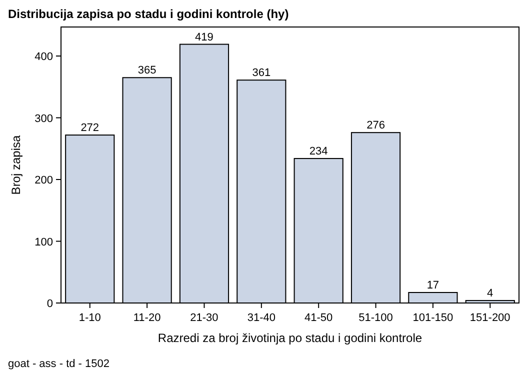 The width and height of the screenshot is (529, 377). Describe the element at coordinates (148, 14) in the screenshot. I see `chart-title: Distribucija zapisa po stadu i godini kontrole (hy)` at that location.